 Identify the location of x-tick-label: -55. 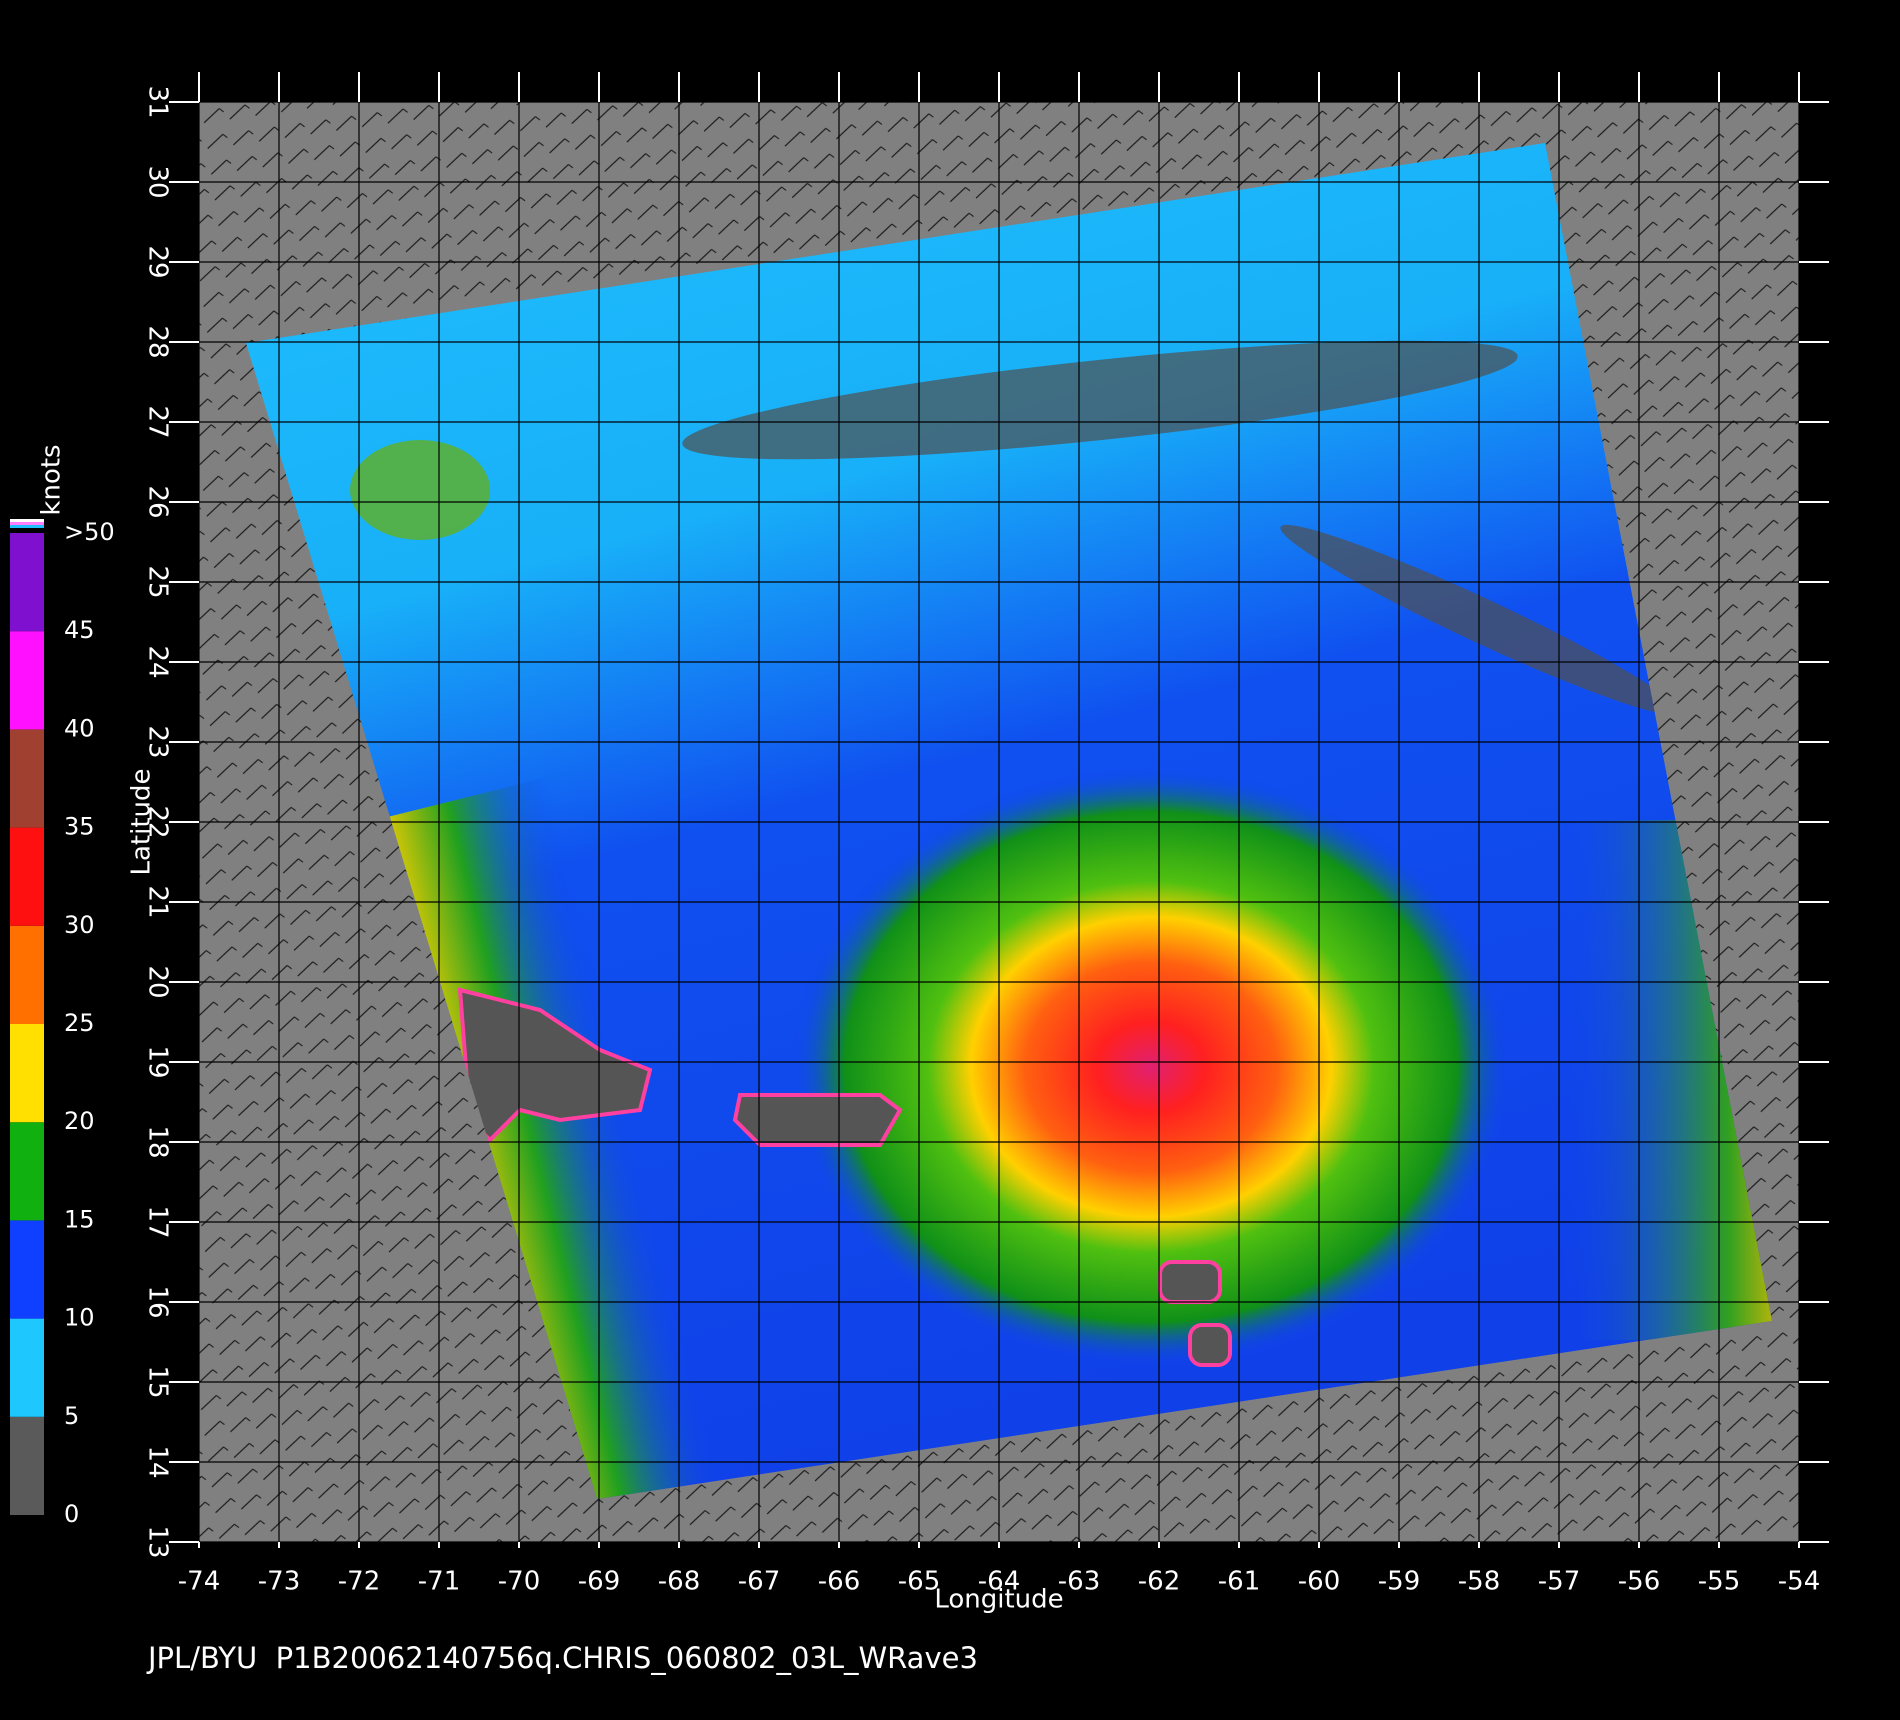
(1719, 1582).